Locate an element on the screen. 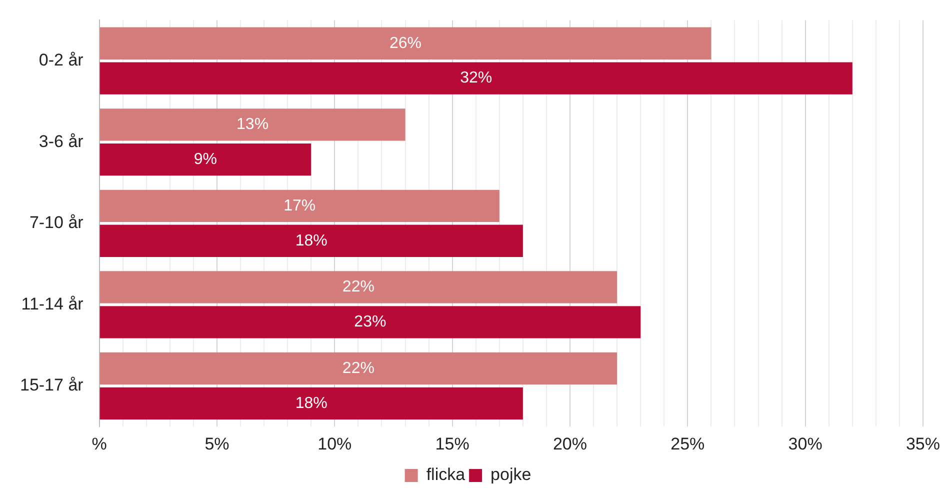 The height and width of the screenshot is (498, 948). x-tick-label: 35% is located at coordinates (923, 444).